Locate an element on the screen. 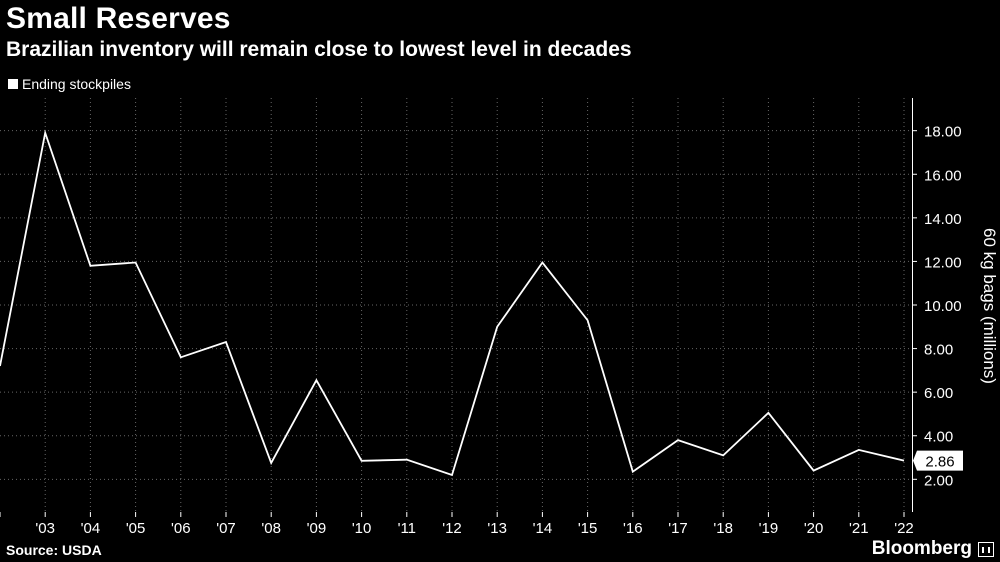  x-tick-label: '05 is located at coordinates (136, 528).